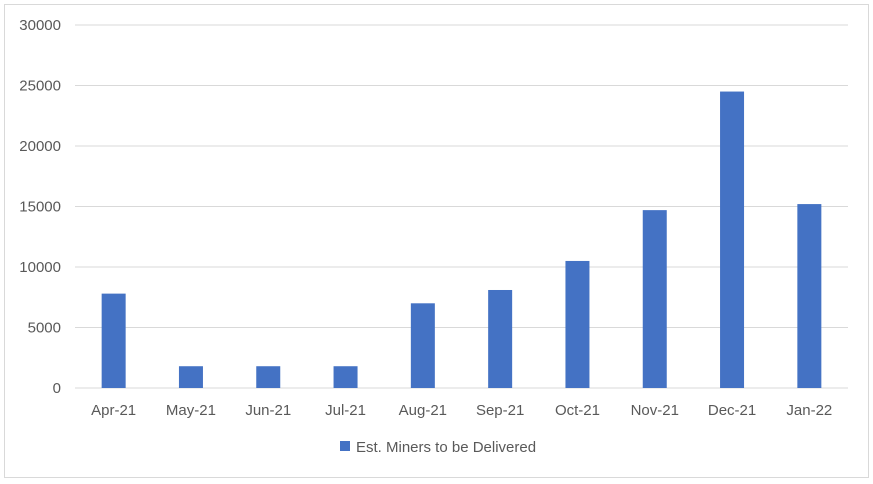 This screenshot has width=873, height=484. I want to click on y-axis-tick-labels: 0 5000 10000 15000 20000 25000 30000, so click(40, 207).